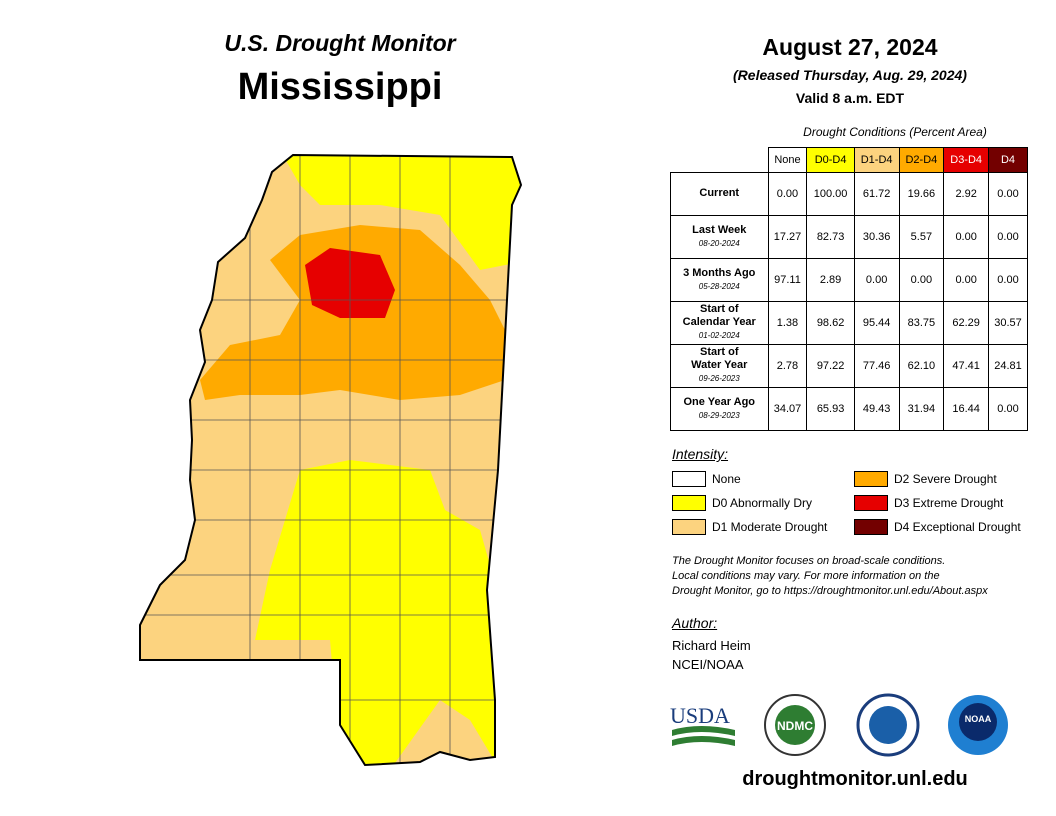 Image resolution: width=1056 pixels, height=816 pixels. I want to click on cell: 65.93, so click(830, 408).